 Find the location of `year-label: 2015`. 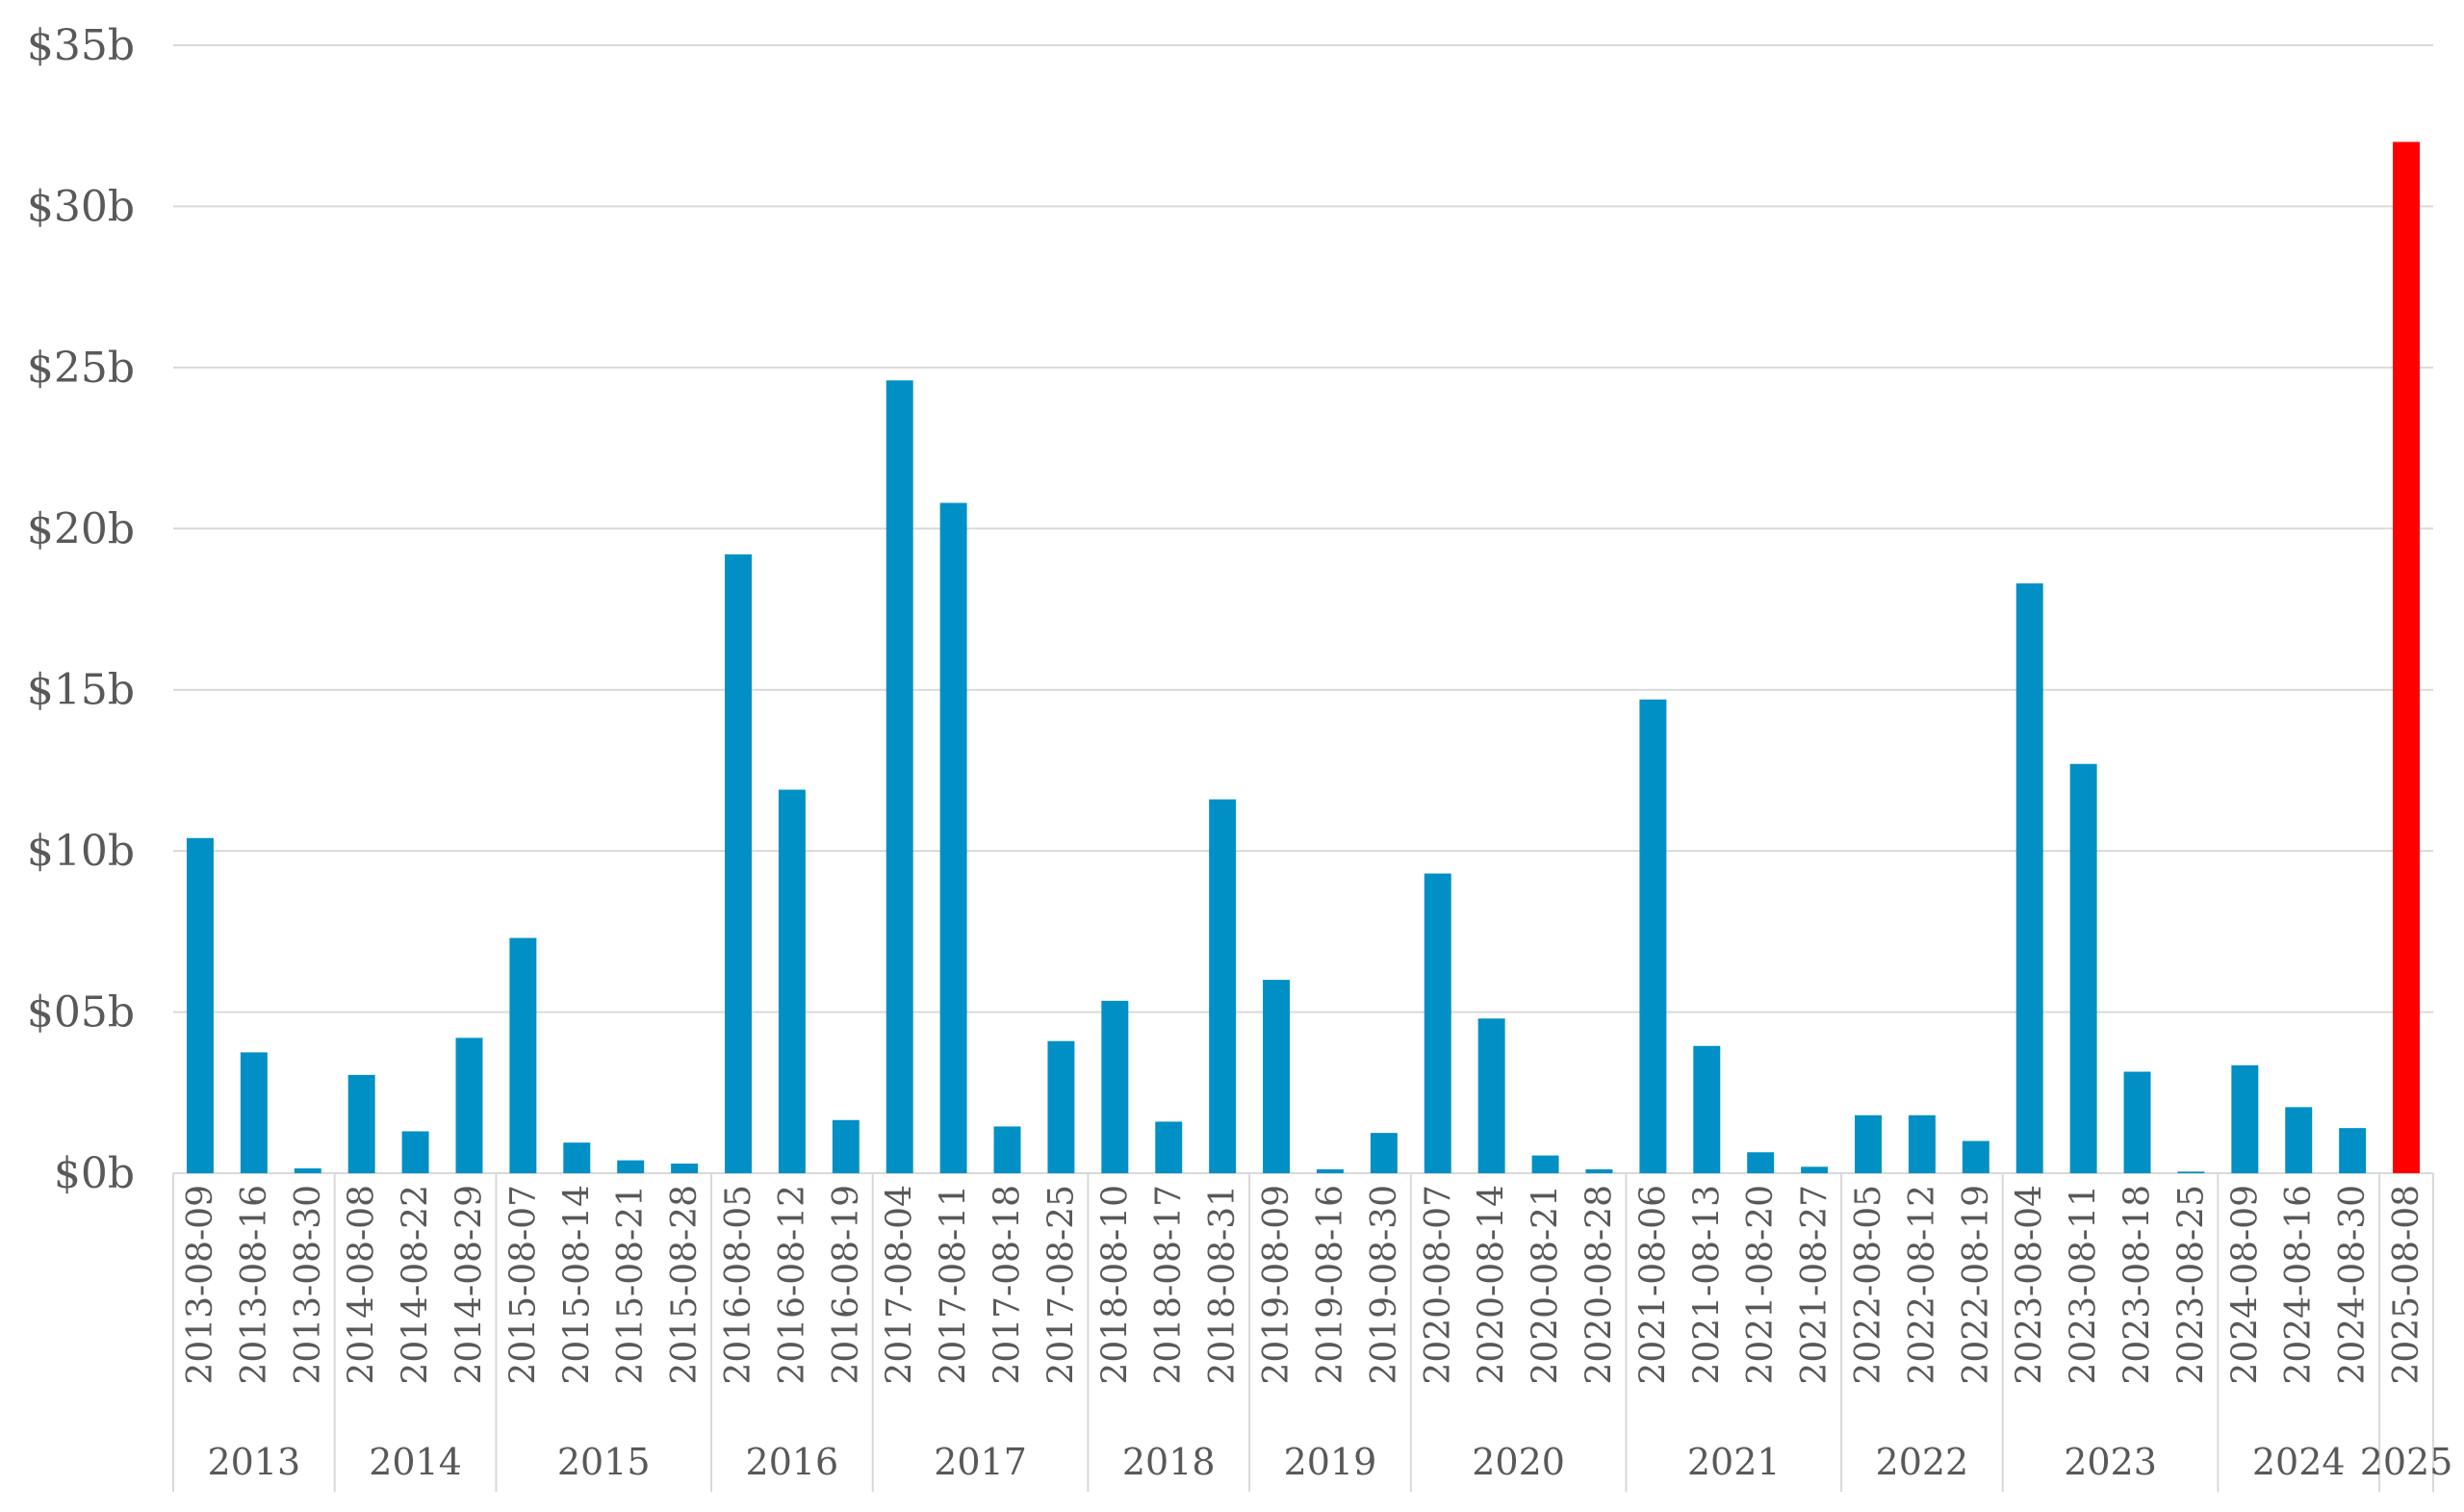

year-label: 2015 is located at coordinates (604, 1462).